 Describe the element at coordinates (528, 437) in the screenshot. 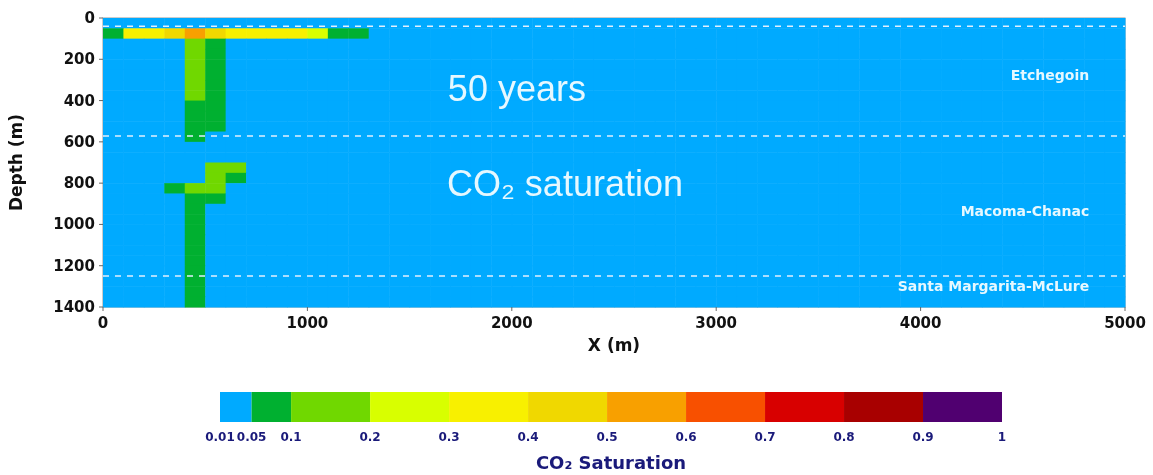

I see `color-bar-label: 0.4` at that location.